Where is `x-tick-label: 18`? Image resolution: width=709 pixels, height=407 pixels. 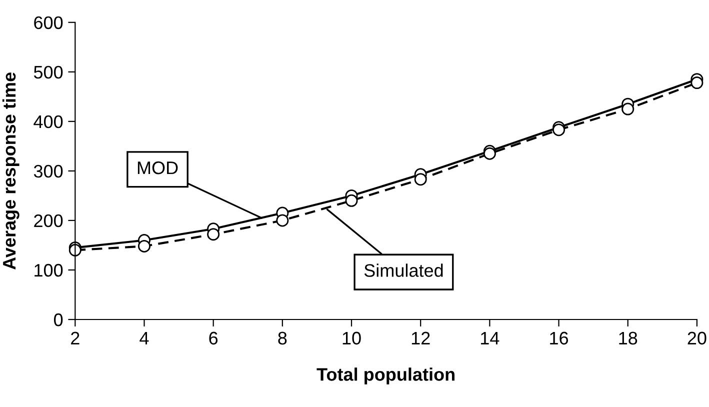
x-tick-label: 18 is located at coordinates (628, 338).